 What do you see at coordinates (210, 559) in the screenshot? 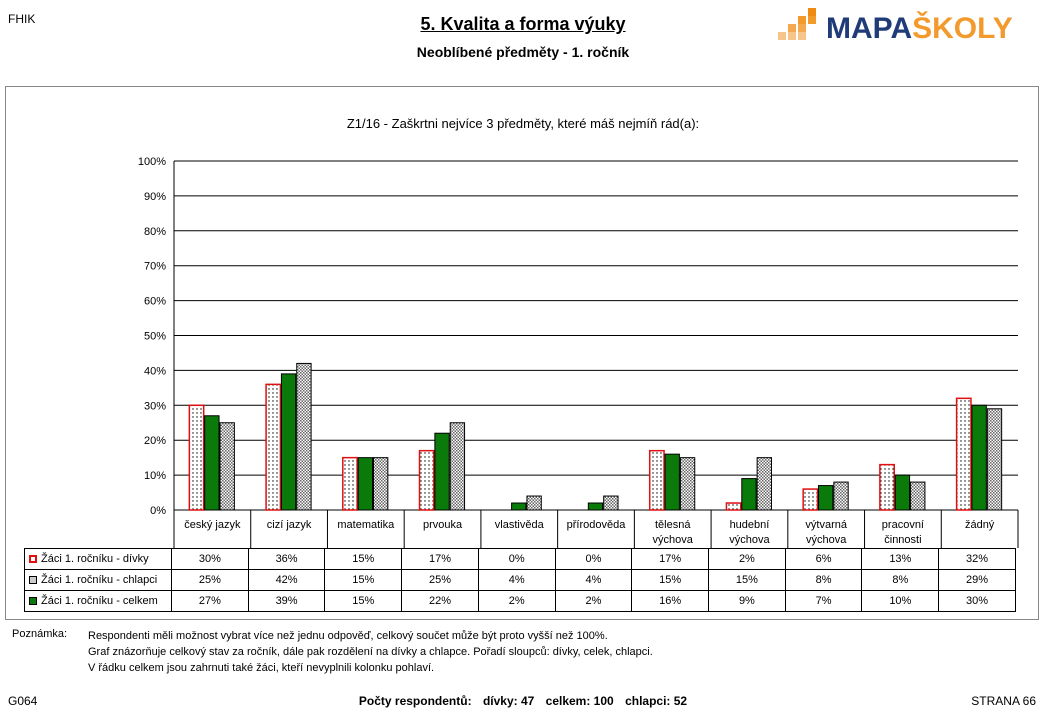
I see `table-cell: 30%` at bounding box center [210, 559].